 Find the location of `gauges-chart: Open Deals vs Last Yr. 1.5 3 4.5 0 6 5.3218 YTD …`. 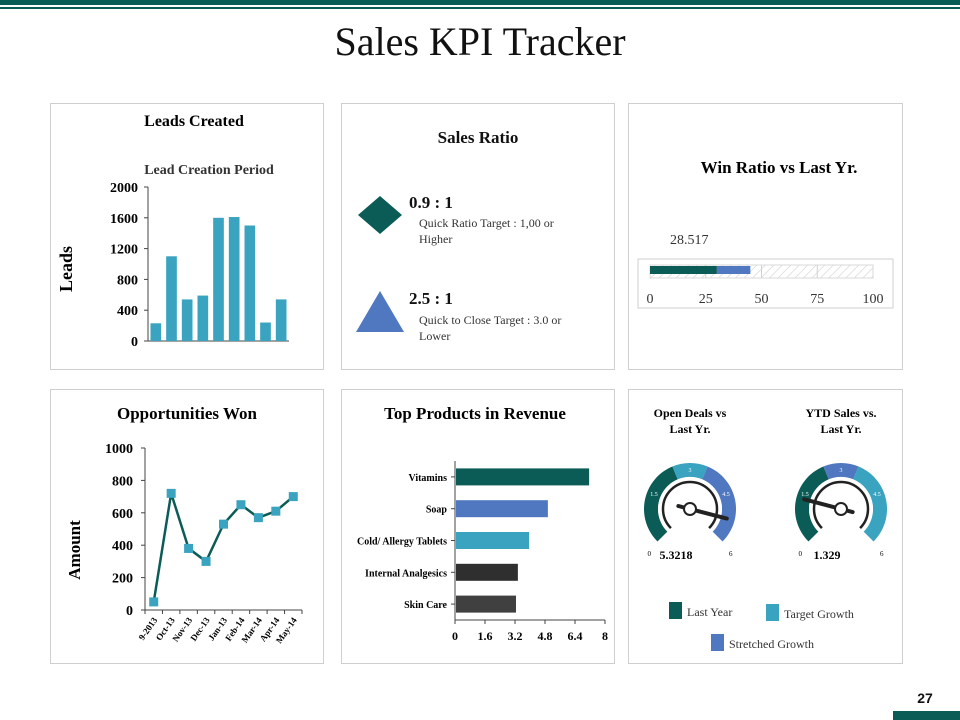

gauges-chart: Open Deals vs Last Yr. 1.5 3 4.5 0 6 5.3218 YTD … is located at coordinates (765, 528).